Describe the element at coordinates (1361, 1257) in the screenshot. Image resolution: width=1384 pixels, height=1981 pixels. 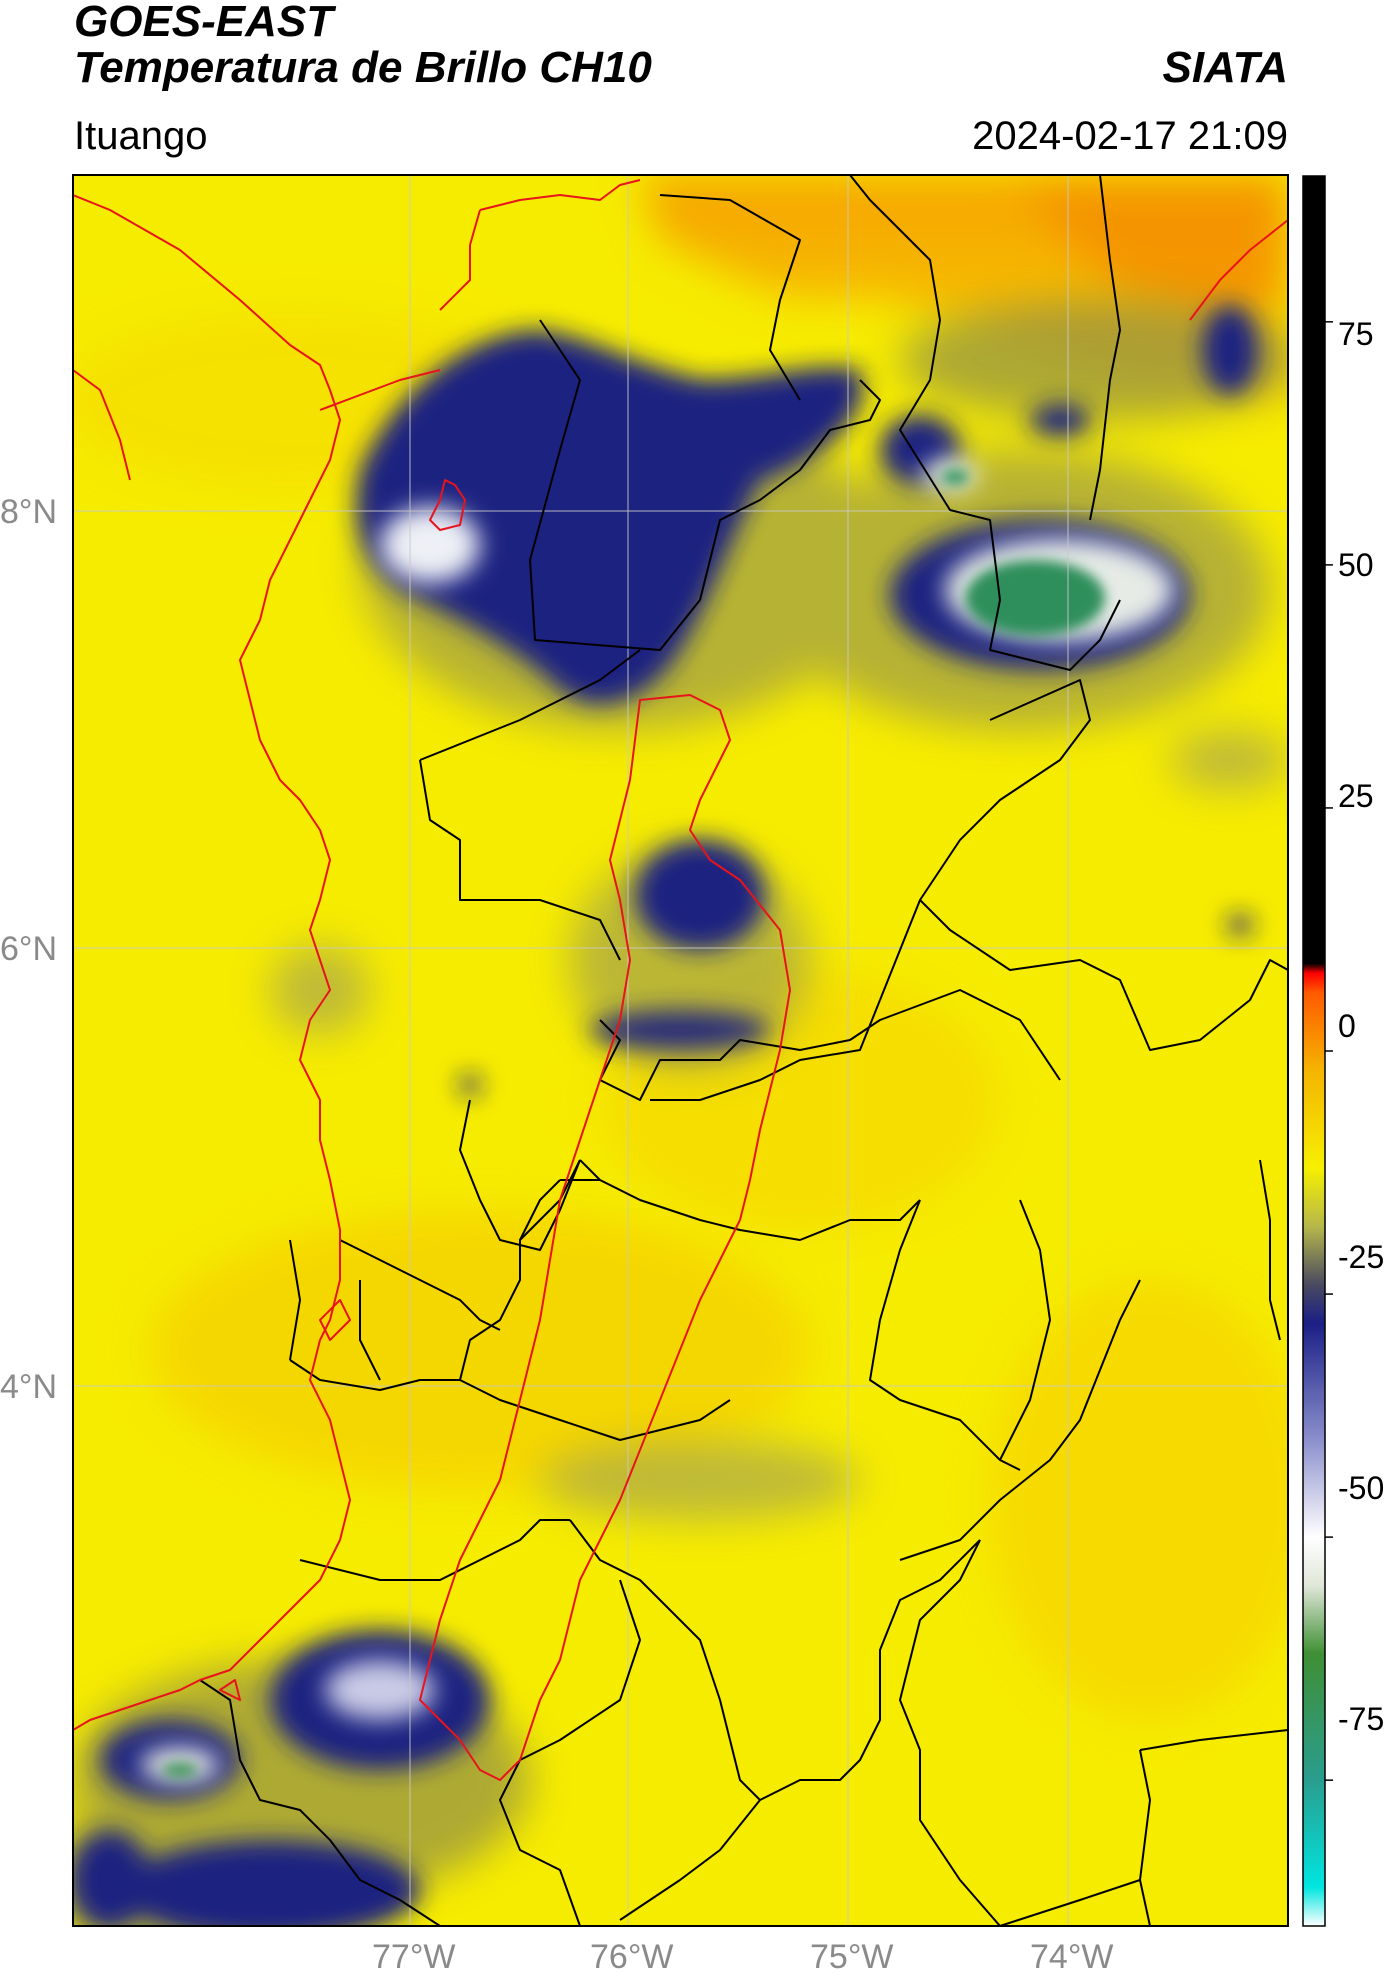
I see `colorbar-tick-minus25: -25` at that location.